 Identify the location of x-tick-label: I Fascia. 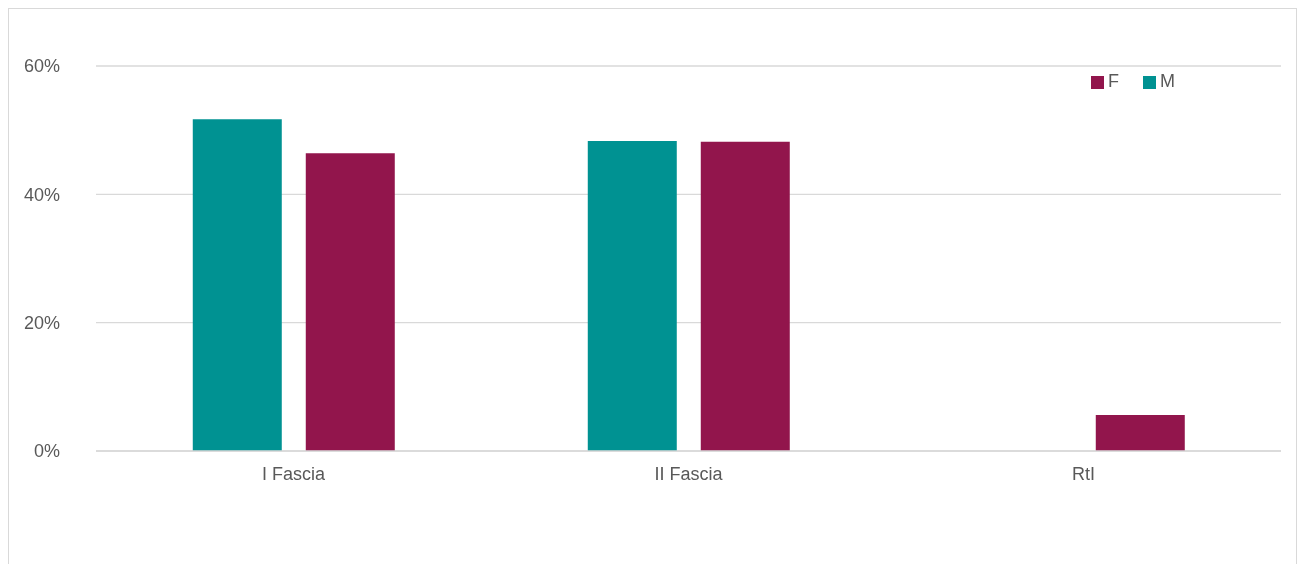
(293, 473).